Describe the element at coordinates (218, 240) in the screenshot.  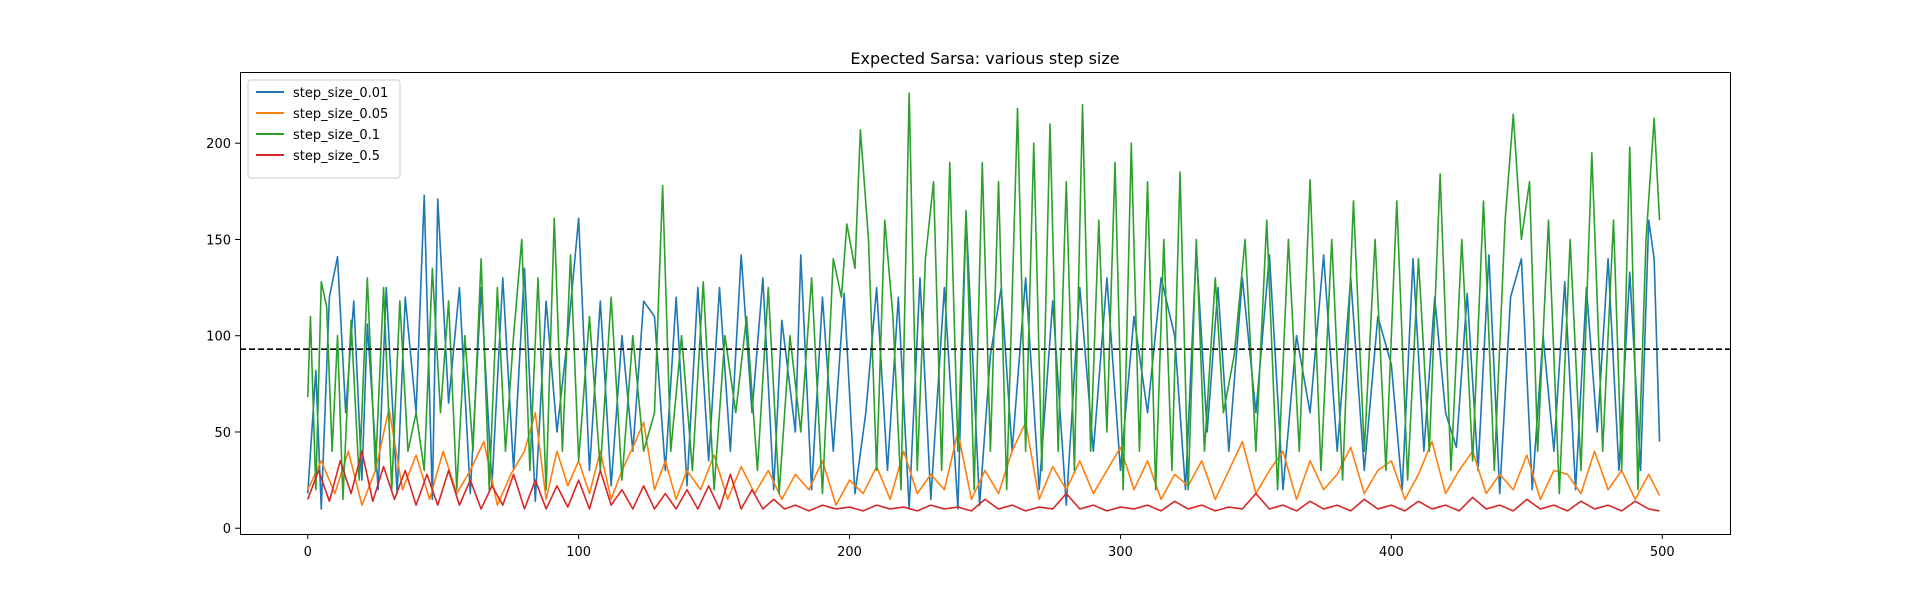
I see `y-tick-label: 150` at that location.